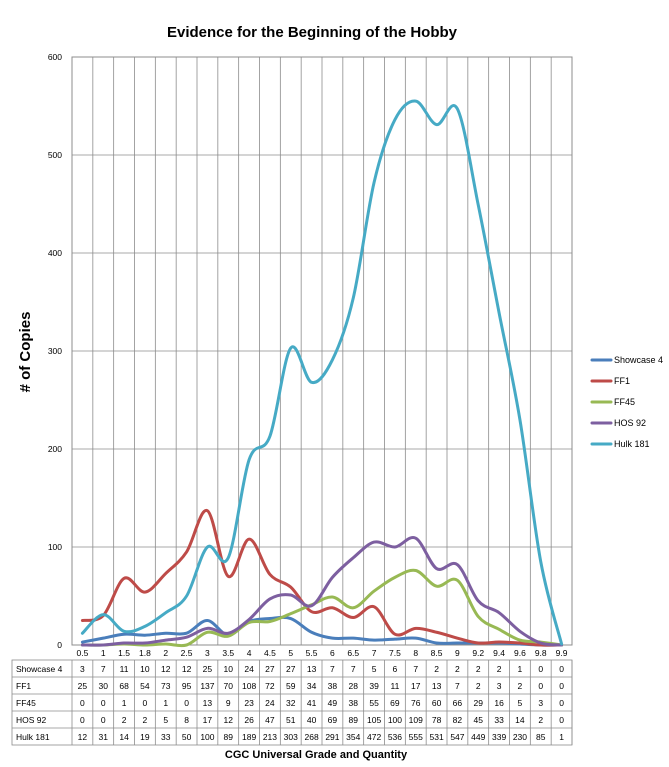 The height and width of the screenshot is (767, 669). I want to click on x-tick-label: 1.5, so click(124, 653).